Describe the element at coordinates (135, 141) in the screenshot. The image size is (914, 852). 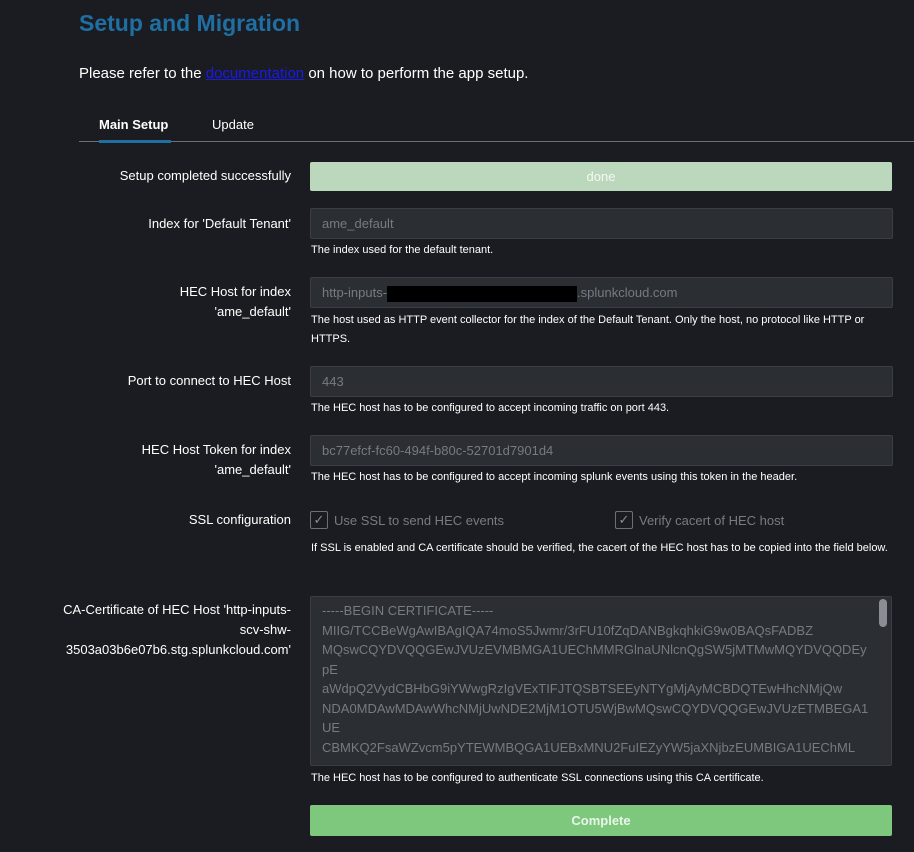
I see `active-tab-indicator` at that location.